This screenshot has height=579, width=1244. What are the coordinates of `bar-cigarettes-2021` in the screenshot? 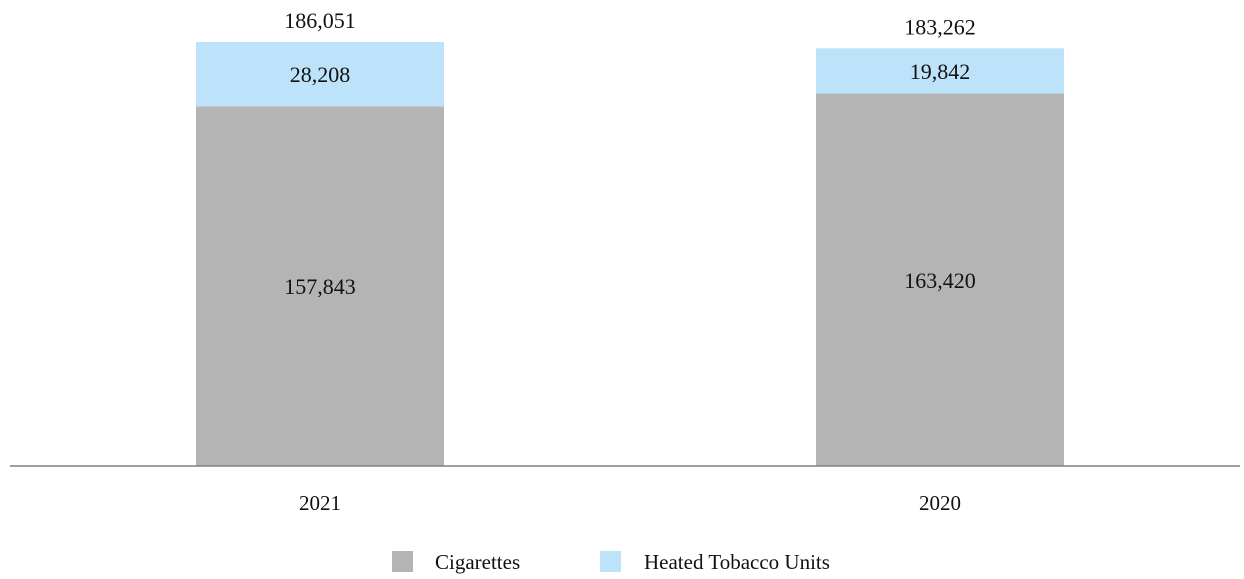 It's located at (320, 286).